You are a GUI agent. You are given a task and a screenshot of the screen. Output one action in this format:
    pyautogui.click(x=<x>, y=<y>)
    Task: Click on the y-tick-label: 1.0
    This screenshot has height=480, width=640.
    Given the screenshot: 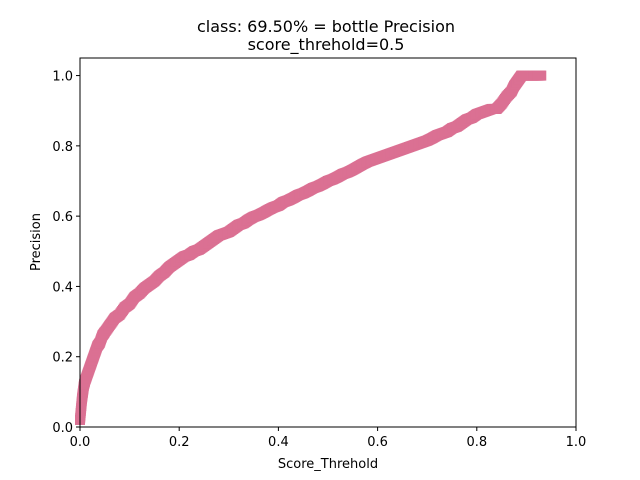 What is the action you would take?
    pyautogui.click(x=62, y=77)
    